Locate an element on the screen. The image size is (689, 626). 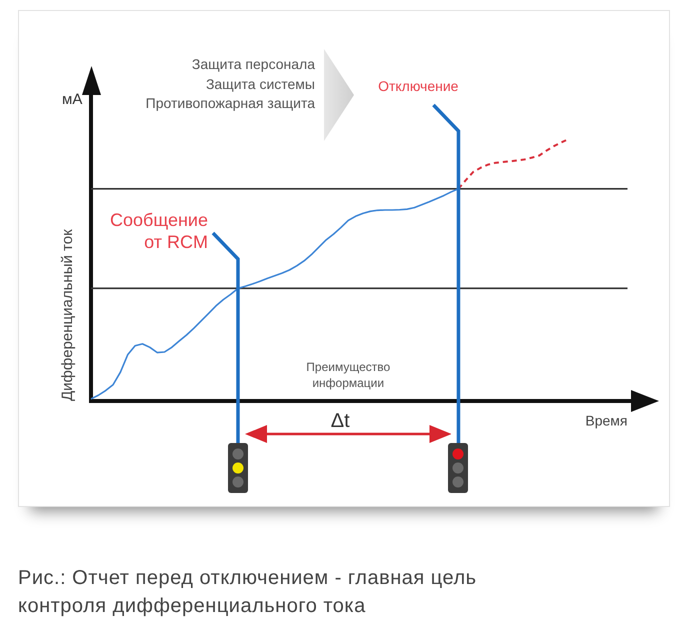
y-axis-title: Дифференциальный ток is located at coordinates (67, 314).